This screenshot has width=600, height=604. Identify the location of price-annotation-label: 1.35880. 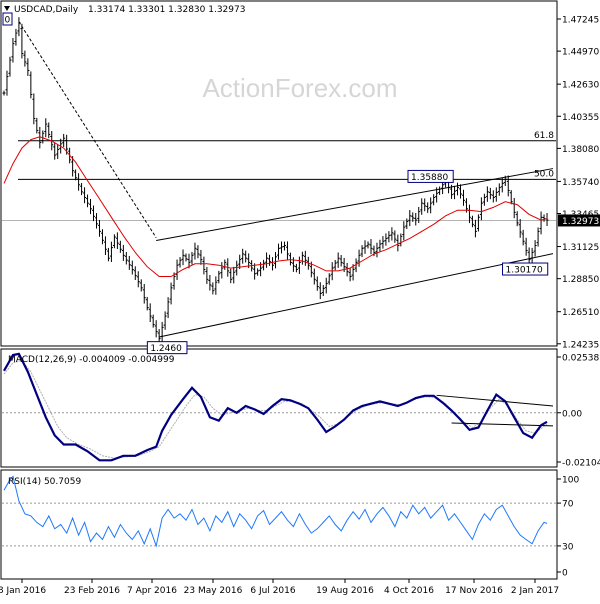
(429, 178).